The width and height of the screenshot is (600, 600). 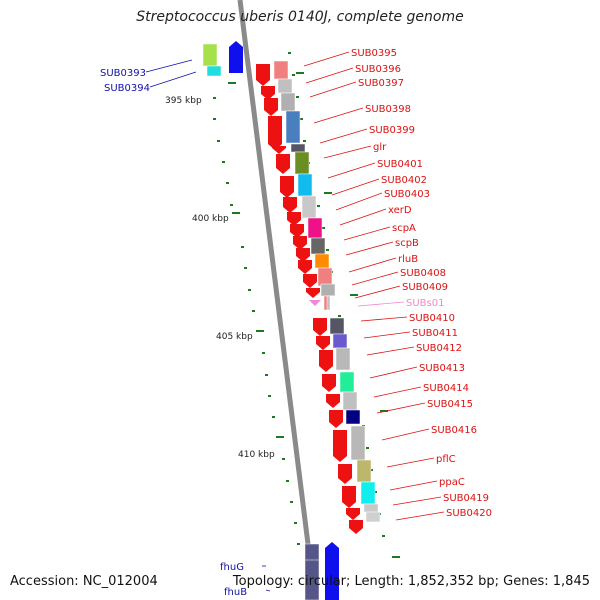 What do you see at coordinates (263, 75) in the screenshot?
I see `gene-sub0395-arrow` at bounding box center [263, 75].